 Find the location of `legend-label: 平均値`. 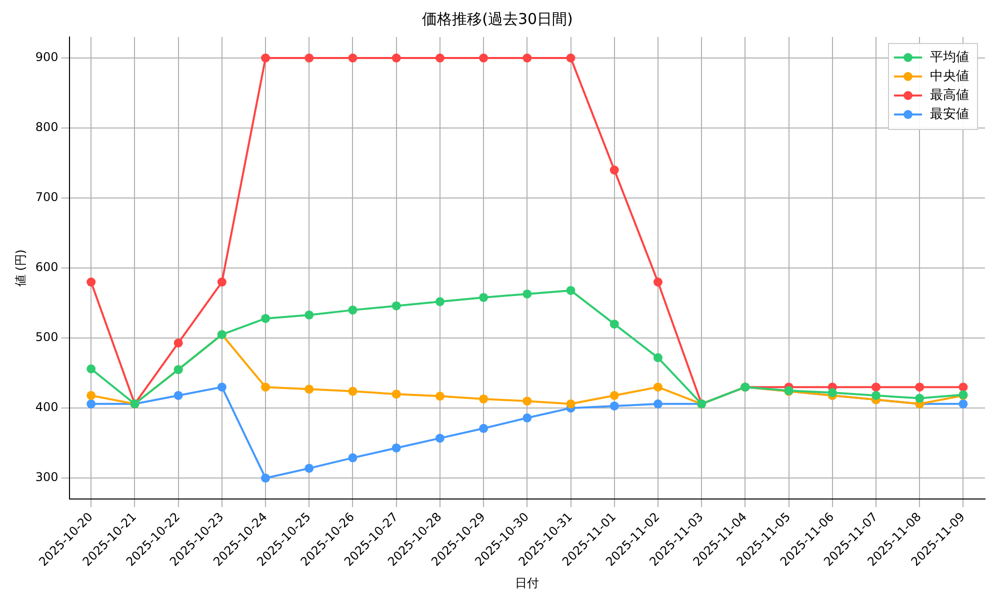

legend-label: 平均値 is located at coordinates (949, 57).